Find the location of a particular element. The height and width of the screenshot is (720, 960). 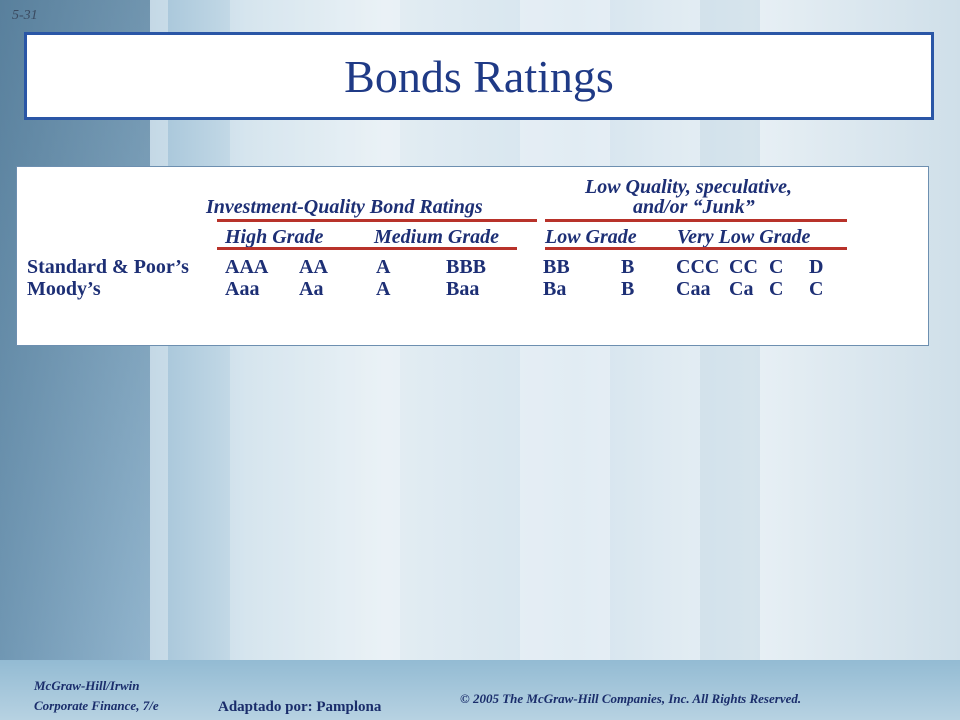

footer-book: Corporate Finance, 7/e is located at coordinates (96, 705).